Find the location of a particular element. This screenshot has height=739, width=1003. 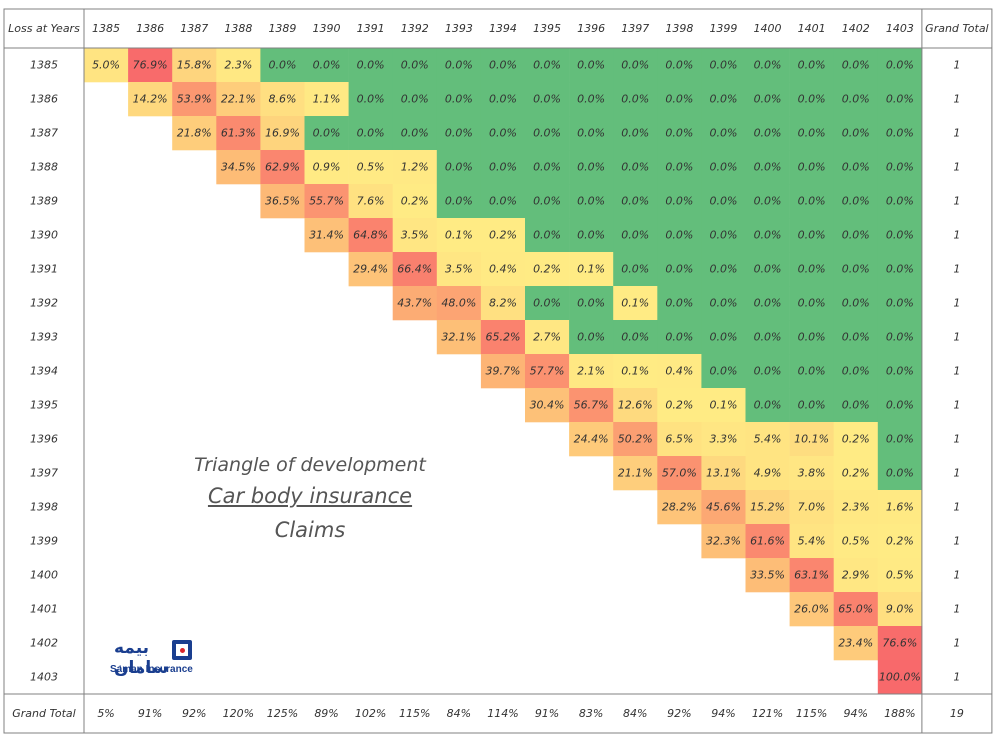

column-total: 125% is located at coordinates (282, 713).